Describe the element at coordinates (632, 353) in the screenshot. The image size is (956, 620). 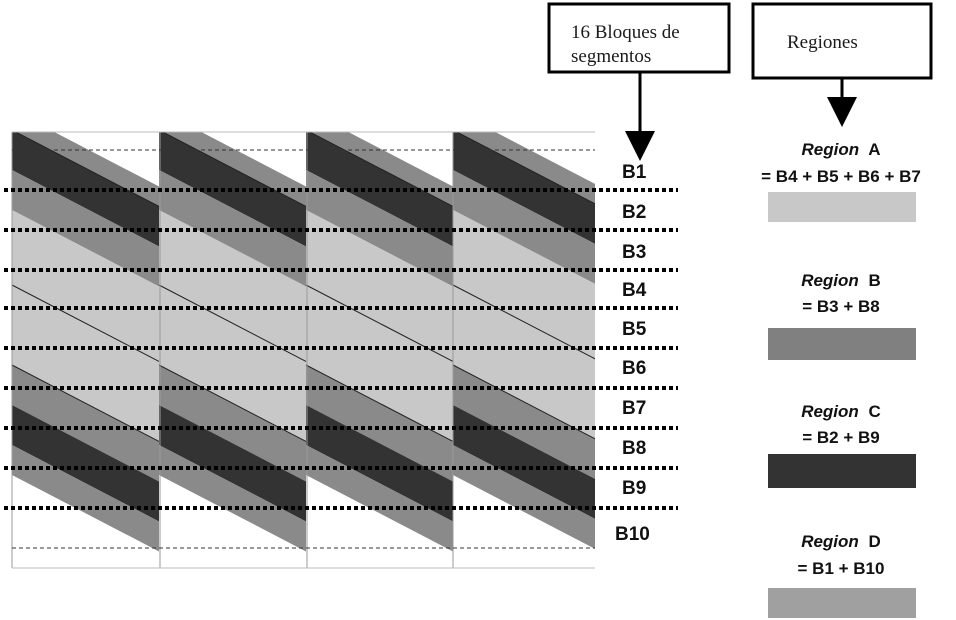
I see `block-labels: B1 B2 B3 B4 B5 B6 B7 B8 B9 B10` at that location.